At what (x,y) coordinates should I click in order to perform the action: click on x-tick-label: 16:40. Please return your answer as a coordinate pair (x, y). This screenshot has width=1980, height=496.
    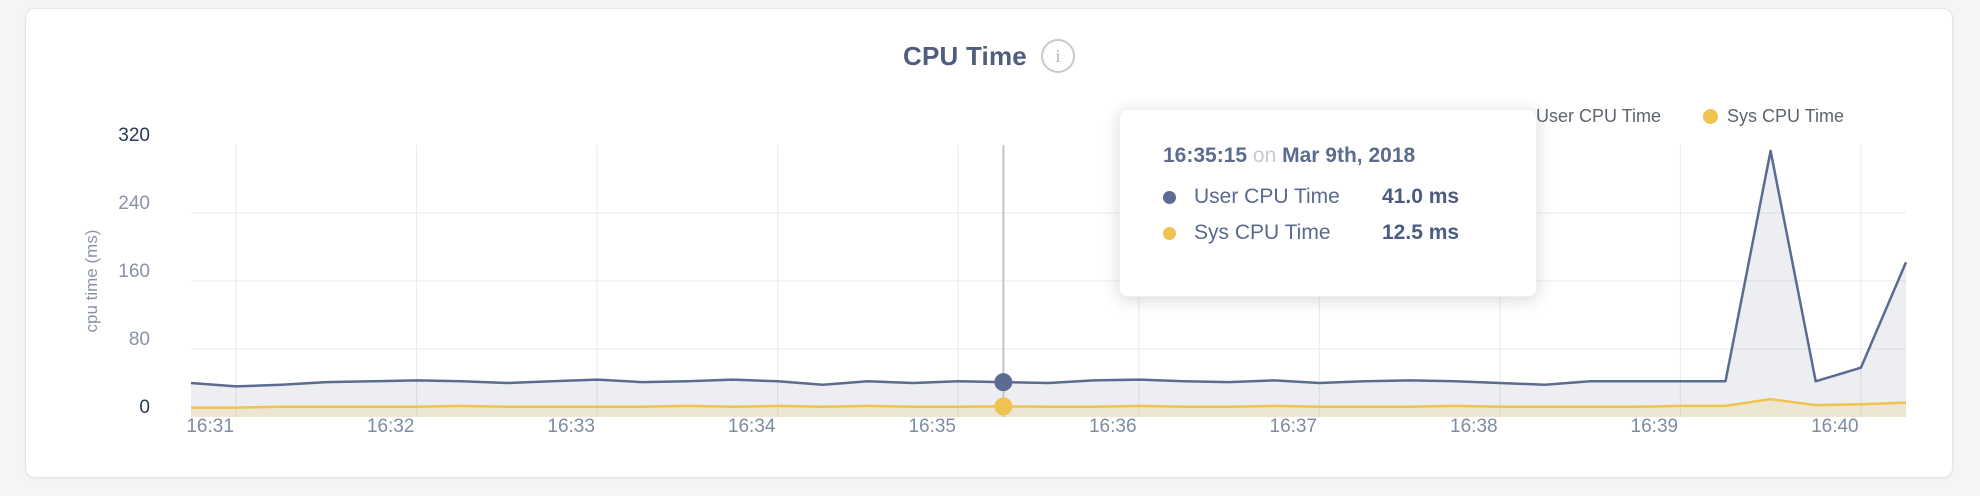
    Looking at the image, I should click on (1835, 426).